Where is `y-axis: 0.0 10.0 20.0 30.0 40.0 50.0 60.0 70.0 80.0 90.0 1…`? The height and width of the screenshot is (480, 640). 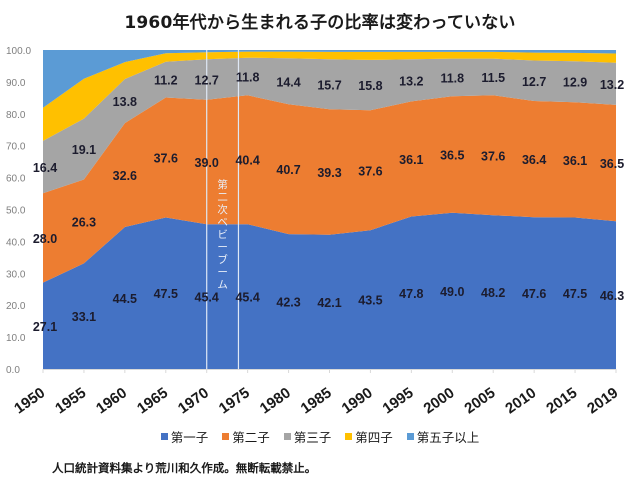
y-axis: 0.0 10.0 20.0 30.0 40.0 50.0 60.0 70.0 80.0 90.0 1… is located at coordinates (18, 211).